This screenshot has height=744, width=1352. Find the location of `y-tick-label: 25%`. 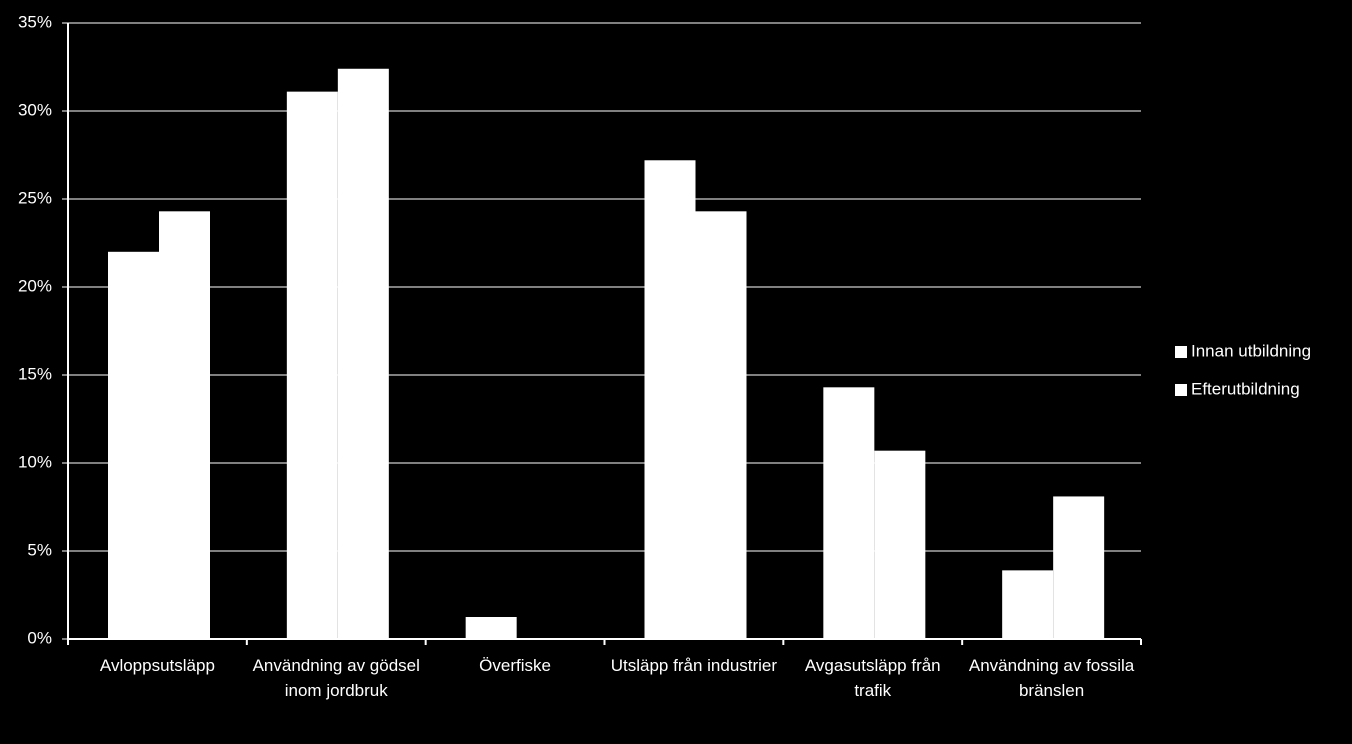

y-tick-label: 25% is located at coordinates (35, 197).